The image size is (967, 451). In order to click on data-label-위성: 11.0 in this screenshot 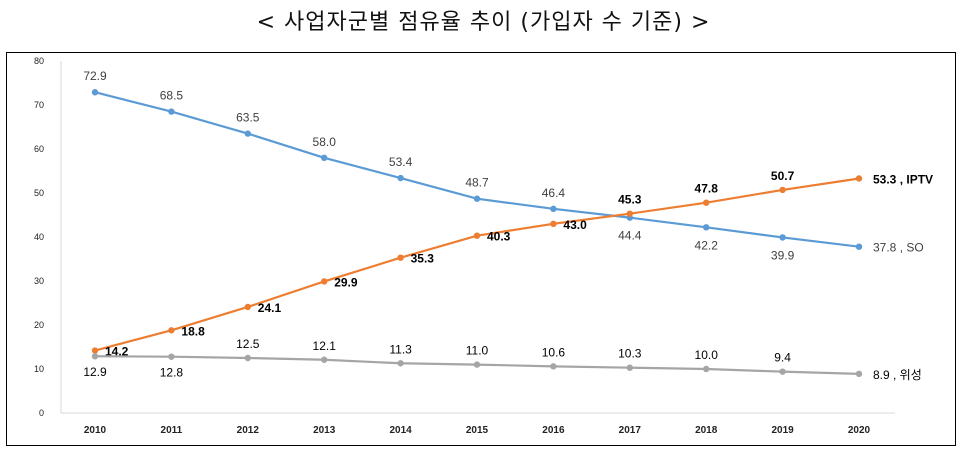, I will do `click(477, 351)`.